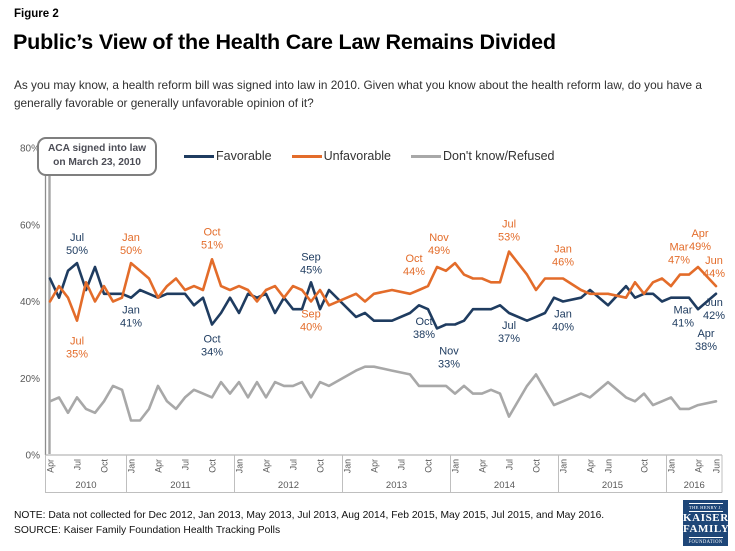 This screenshot has height=551, width=735. Describe the element at coordinates (85, 485) in the screenshot. I see `year-label: 2010` at that location.